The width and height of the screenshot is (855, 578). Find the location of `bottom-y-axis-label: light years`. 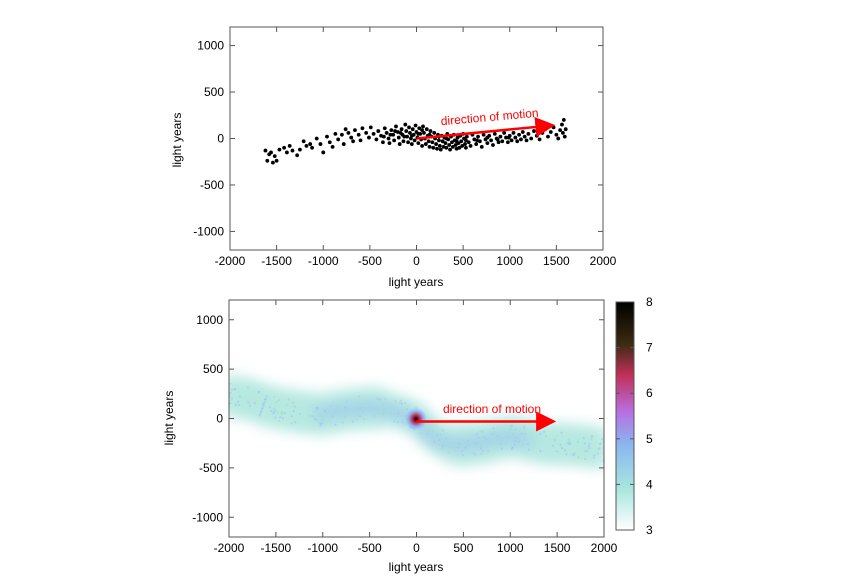

bottom-y-axis-label: light years is located at coordinates (169, 418).